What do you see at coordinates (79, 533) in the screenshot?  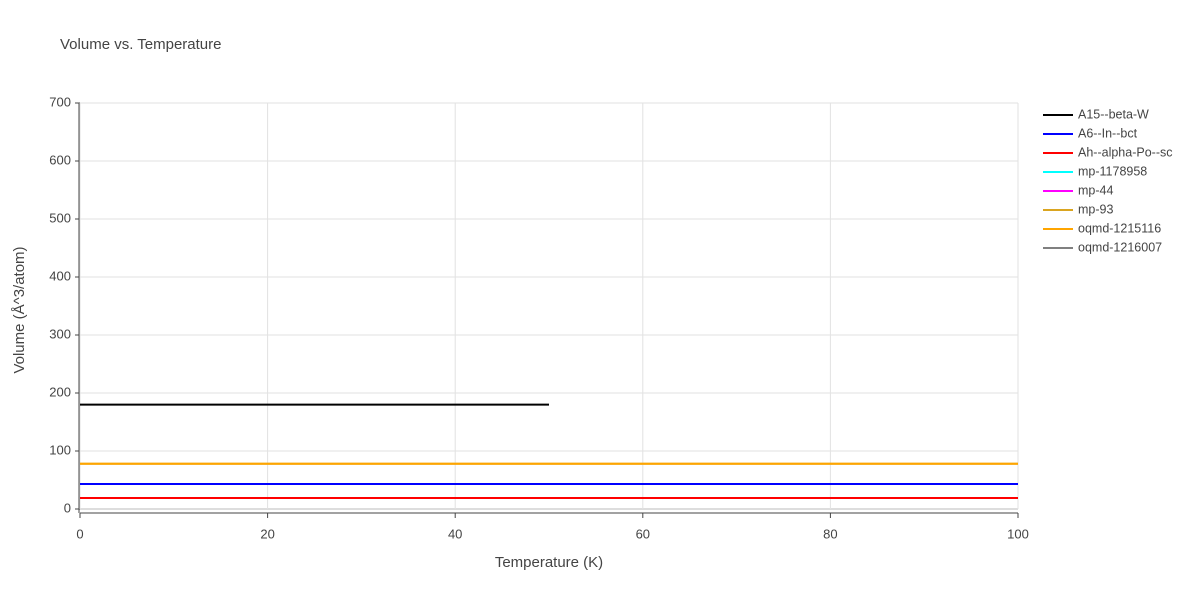 I see `x-tick-label: 0` at bounding box center [79, 533].